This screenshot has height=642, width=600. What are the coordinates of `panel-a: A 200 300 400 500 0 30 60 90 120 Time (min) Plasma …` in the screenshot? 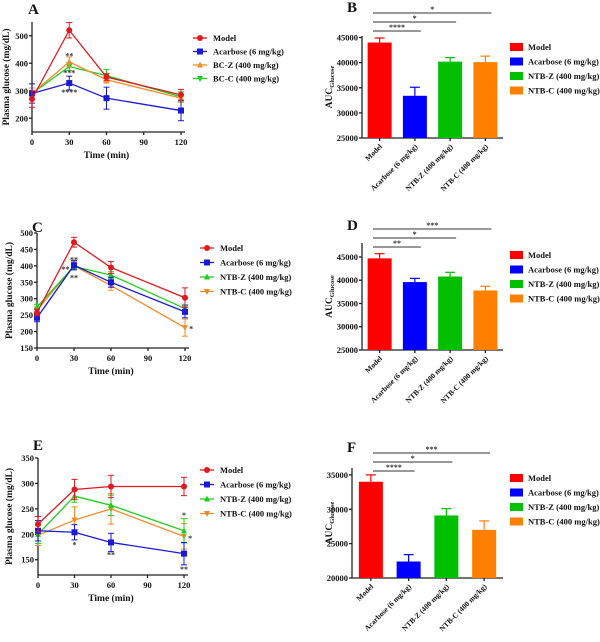 It's located at (142, 81).